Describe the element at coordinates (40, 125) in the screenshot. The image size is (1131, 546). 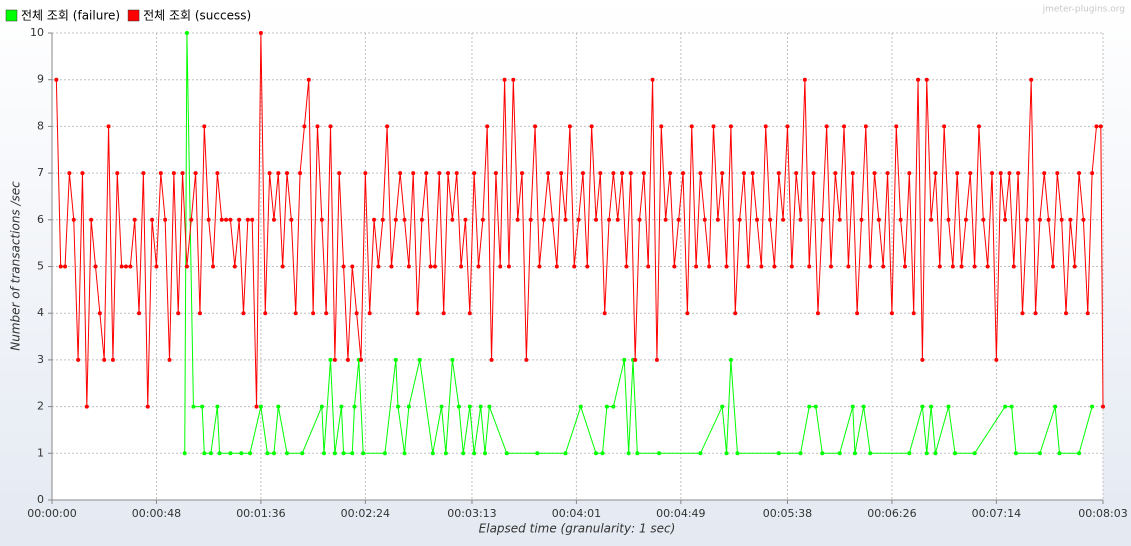
I see `y-tick-label: 8` at that location.